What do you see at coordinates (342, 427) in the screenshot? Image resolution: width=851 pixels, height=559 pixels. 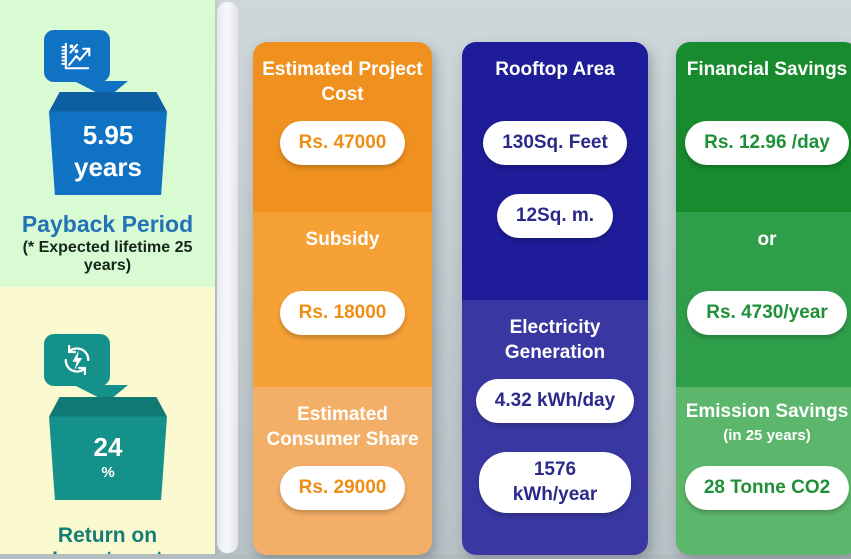 I see `section-heading: Estimated Consumer Share` at bounding box center [342, 427].